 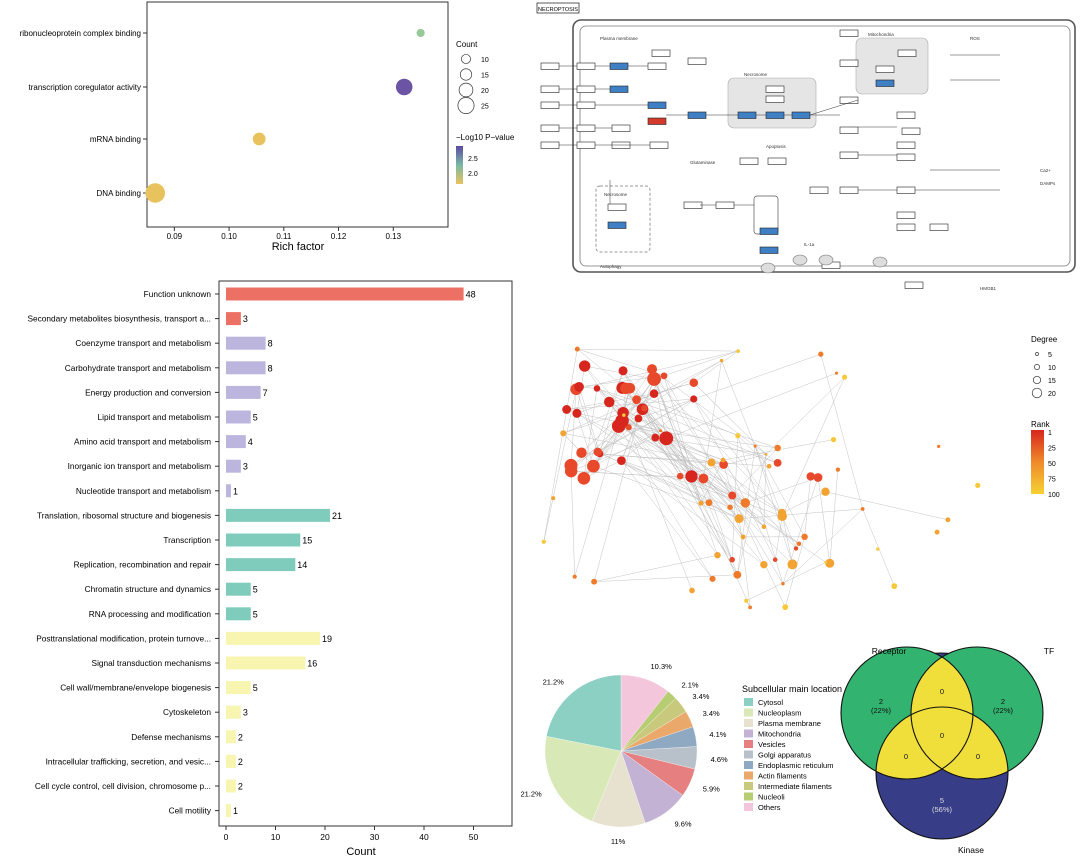 I want to click on net-degree-legend-label: 20, so click(x=1052, y=394).